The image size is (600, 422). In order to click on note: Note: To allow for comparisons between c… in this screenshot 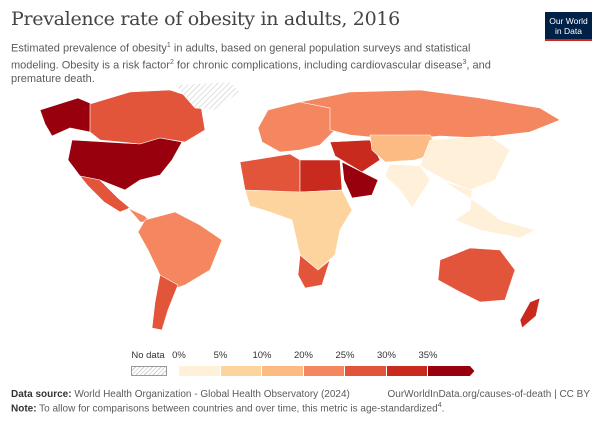, I will do `click(227, 408)`.